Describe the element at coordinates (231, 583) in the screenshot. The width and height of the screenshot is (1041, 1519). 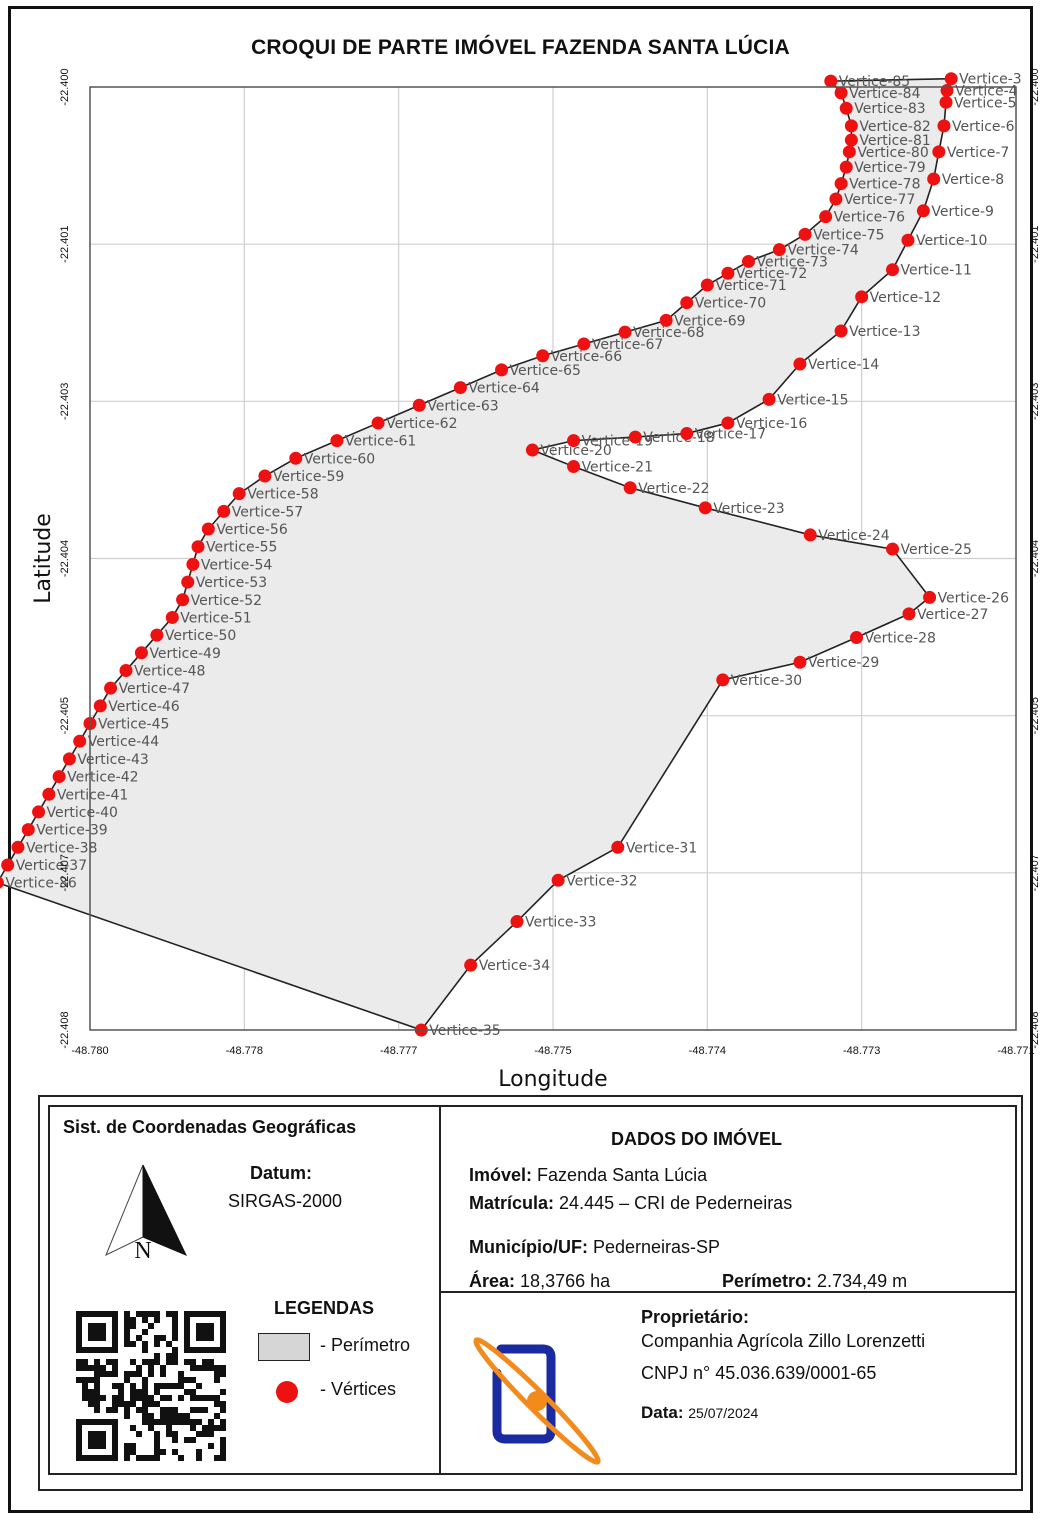
I see `vertex-label: Vertice-53` at that location.